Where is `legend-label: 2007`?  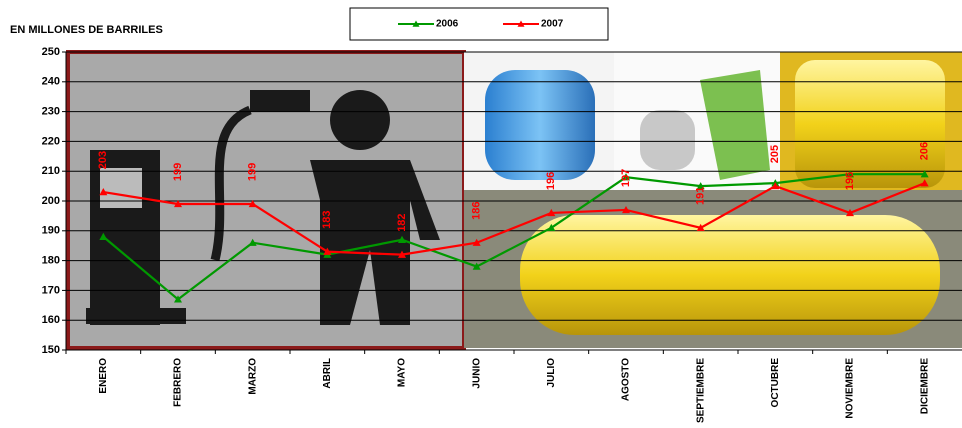
legend-label: 2007 is located at coordinates (552, 24).